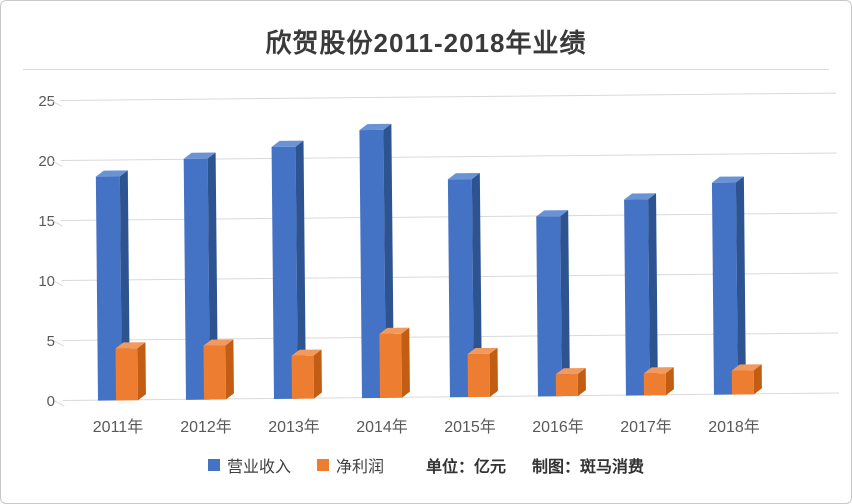 Image resolution: width=852 pixels, height=504 pixels. What do you see at coordinates (213, 465) in the screenshot?
I see `legend-swatch-revenue` at bounding box center [213, 465].